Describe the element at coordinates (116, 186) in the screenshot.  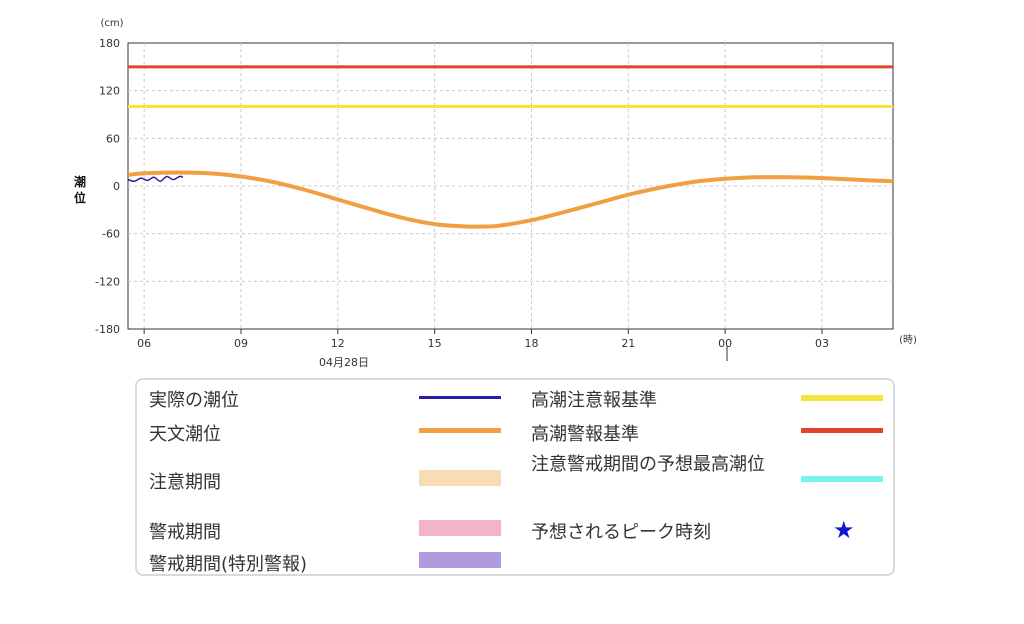
I see `y-tick-label: 0` at that location.